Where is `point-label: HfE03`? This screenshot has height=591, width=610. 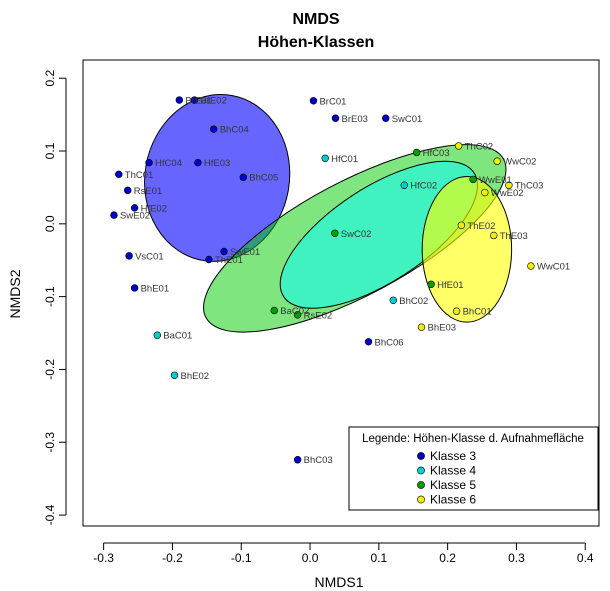 point-label: HfE03 is located at coordinates (217, 163).